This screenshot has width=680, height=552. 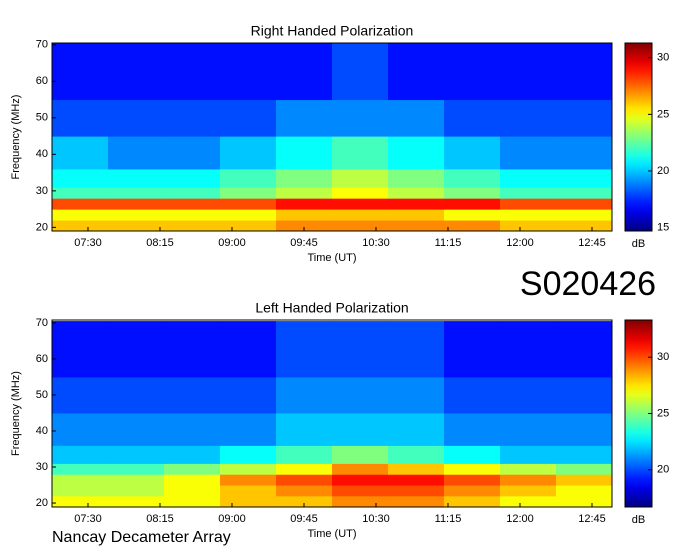 I want to click on chart-title: Right Handed Polarization, so click(x=332, y=31).